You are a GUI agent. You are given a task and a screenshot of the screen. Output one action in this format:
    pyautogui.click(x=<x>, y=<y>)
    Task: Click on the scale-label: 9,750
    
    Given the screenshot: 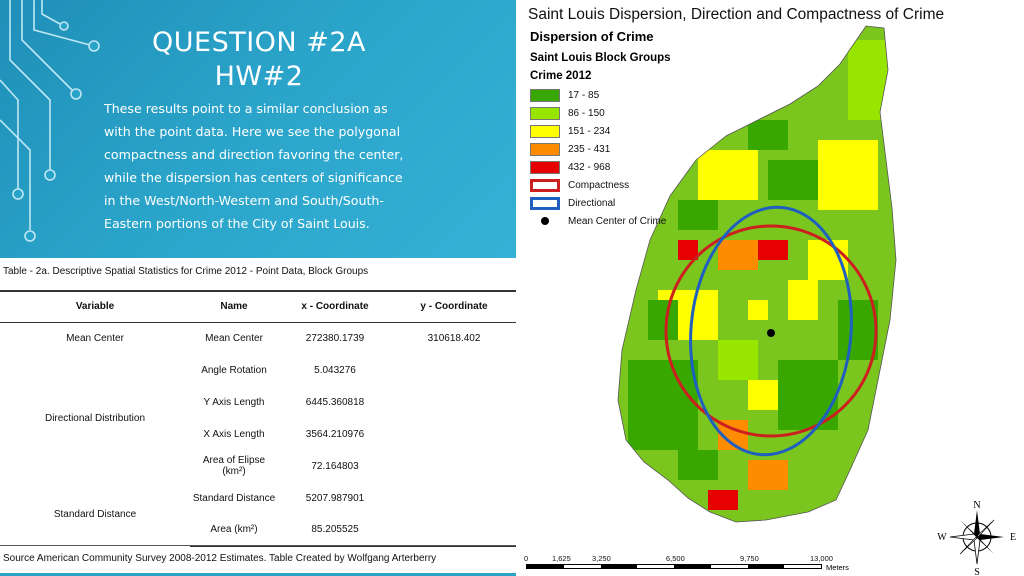 What is the action you would take?
    pyautogui.click(x=749, y=558)
    